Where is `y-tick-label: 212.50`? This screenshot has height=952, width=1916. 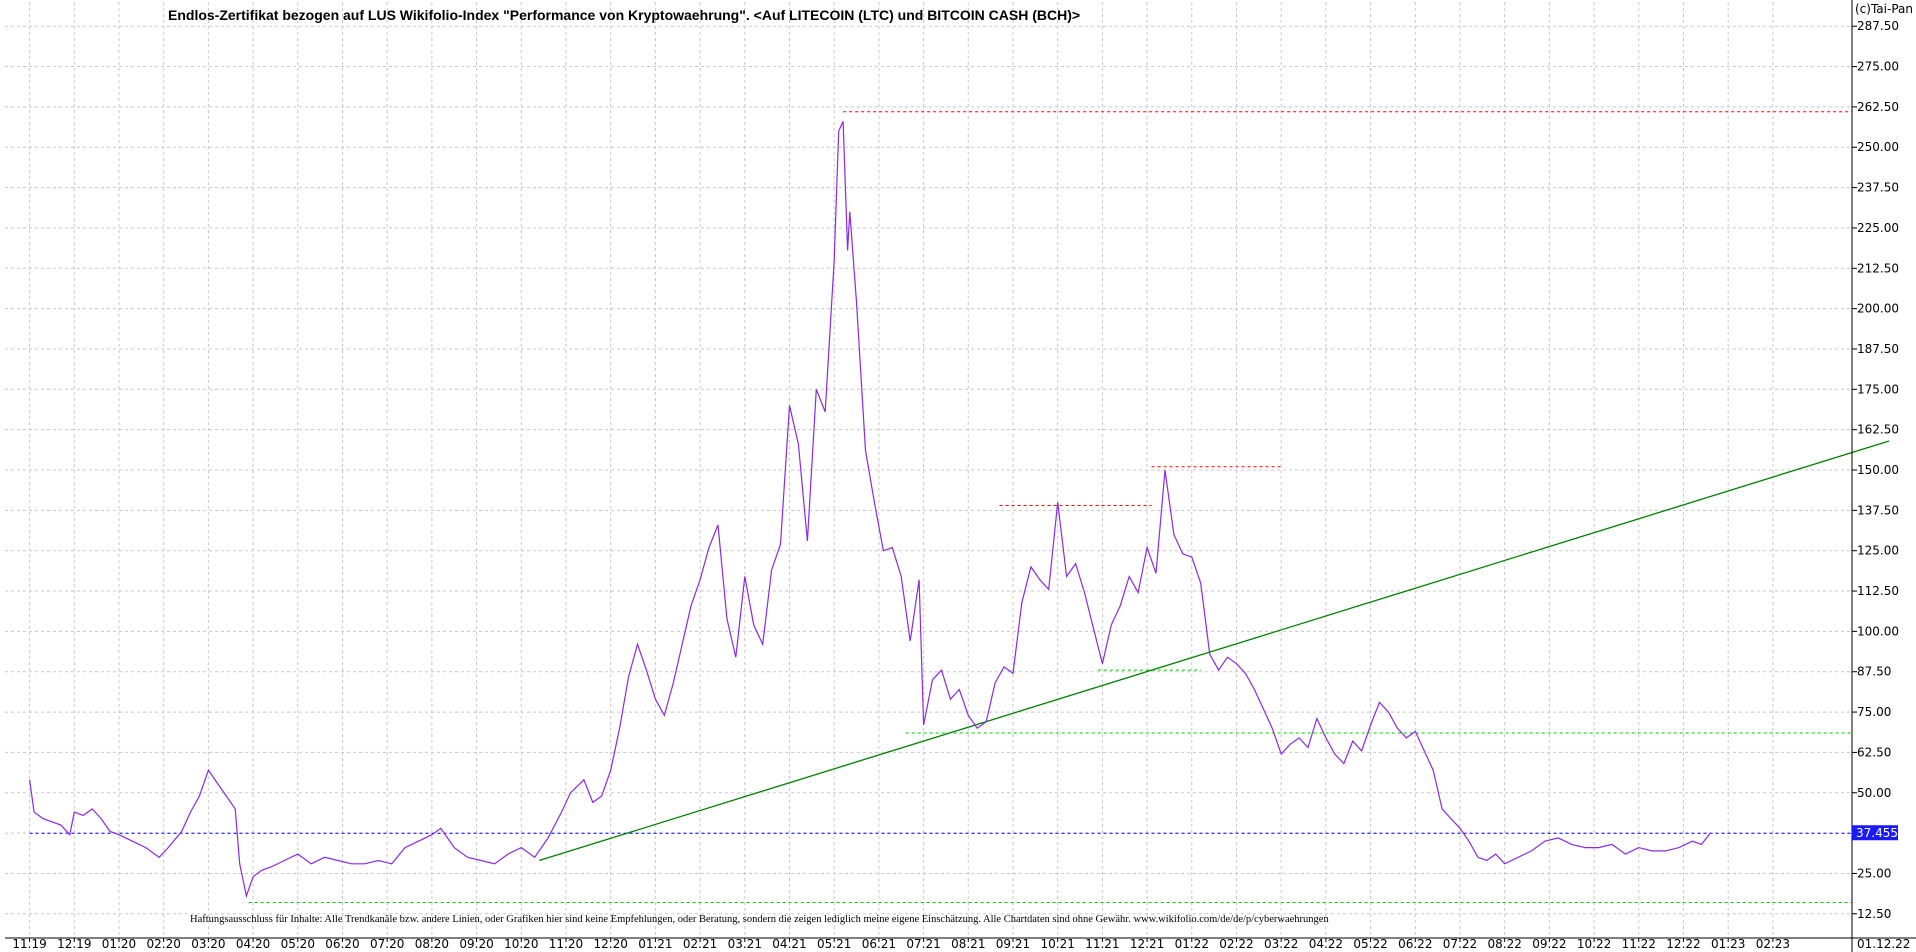 y-tick-label: 212.50 is located at coordinates (1878, 268).